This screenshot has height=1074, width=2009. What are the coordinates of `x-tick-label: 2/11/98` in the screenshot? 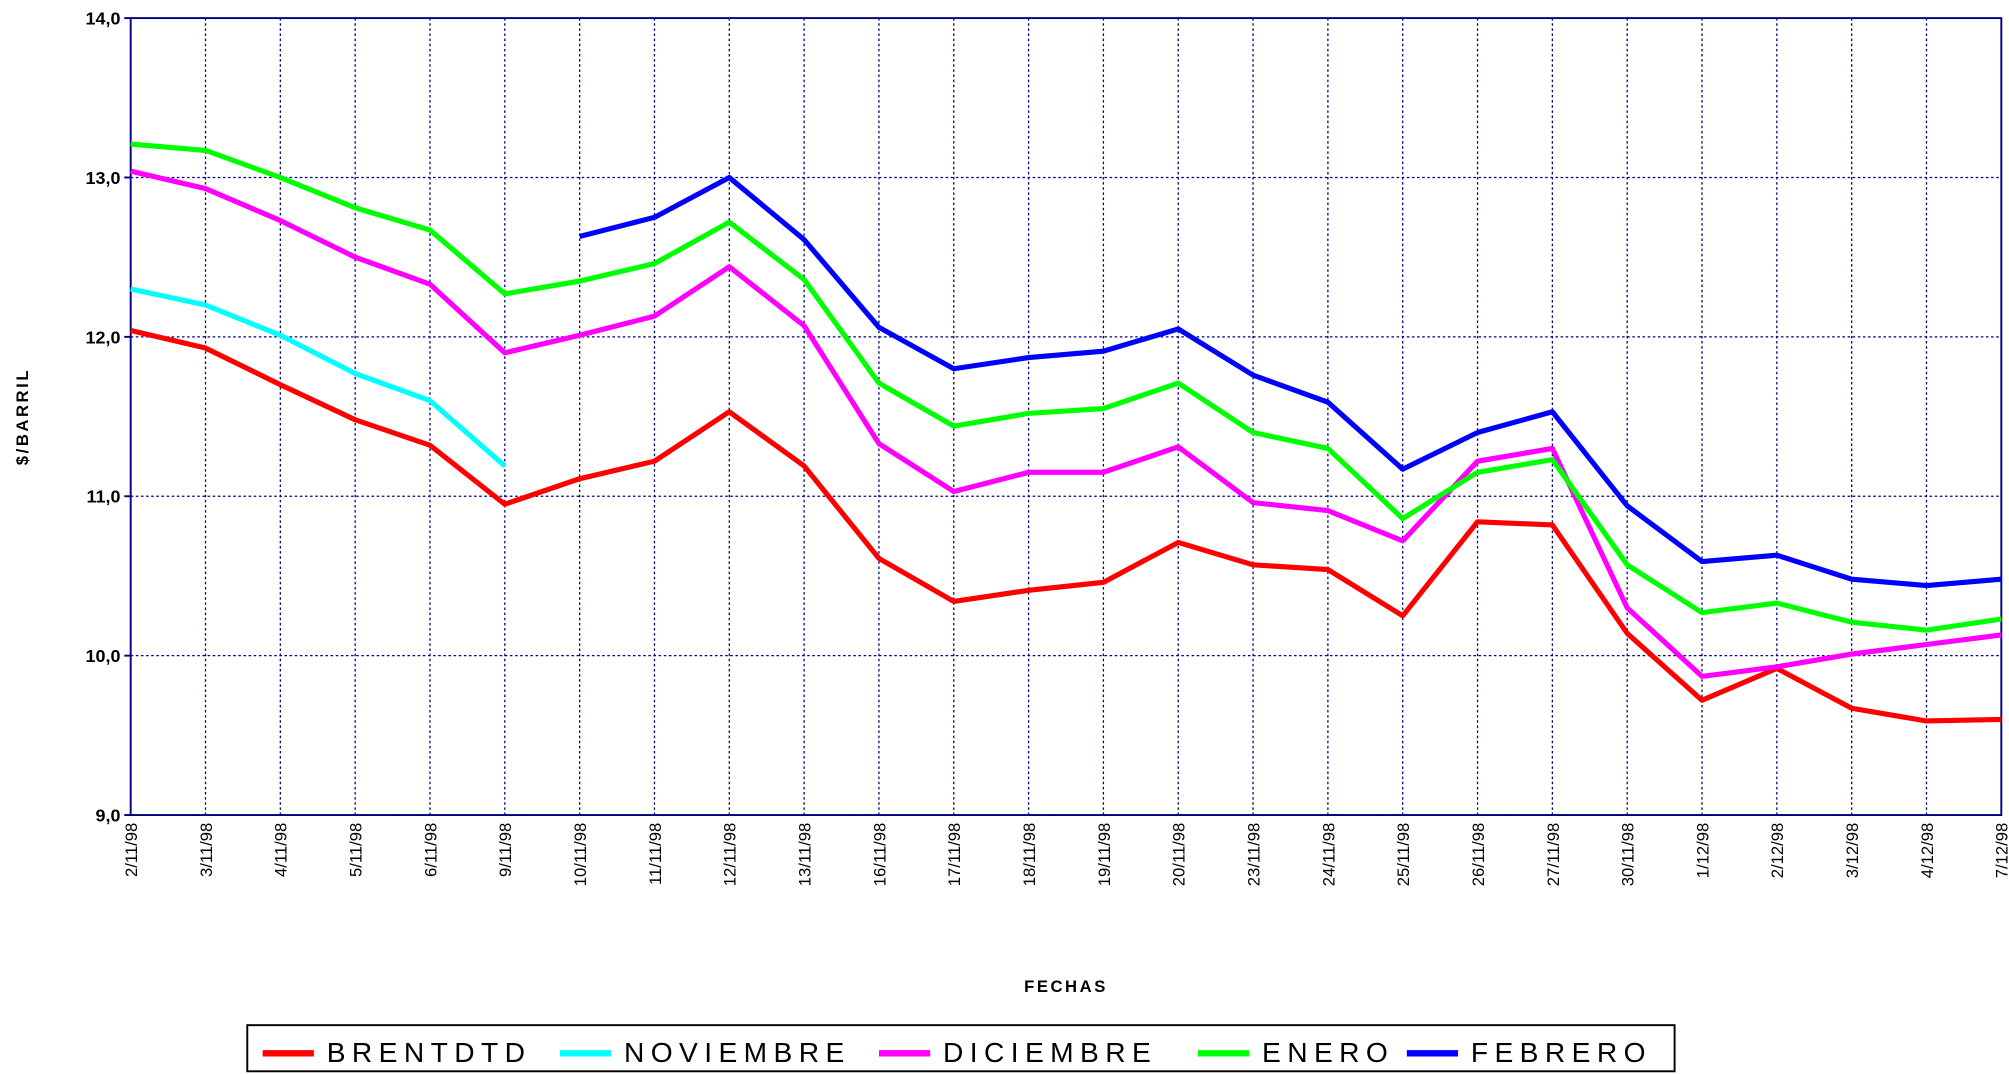 It's located at (131, 850).